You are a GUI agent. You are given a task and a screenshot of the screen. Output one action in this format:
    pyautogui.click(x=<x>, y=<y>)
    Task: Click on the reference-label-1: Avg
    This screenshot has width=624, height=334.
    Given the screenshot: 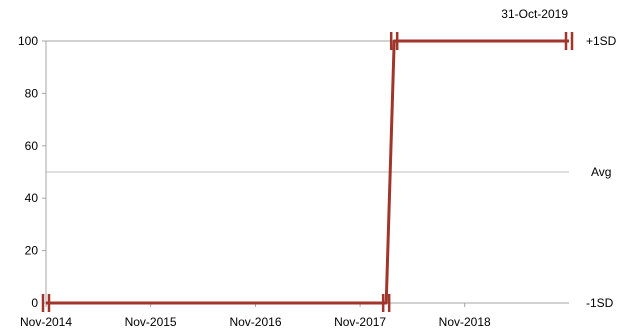 What is the action you would take?
    pyautogui.click(x=601, y=172)
    